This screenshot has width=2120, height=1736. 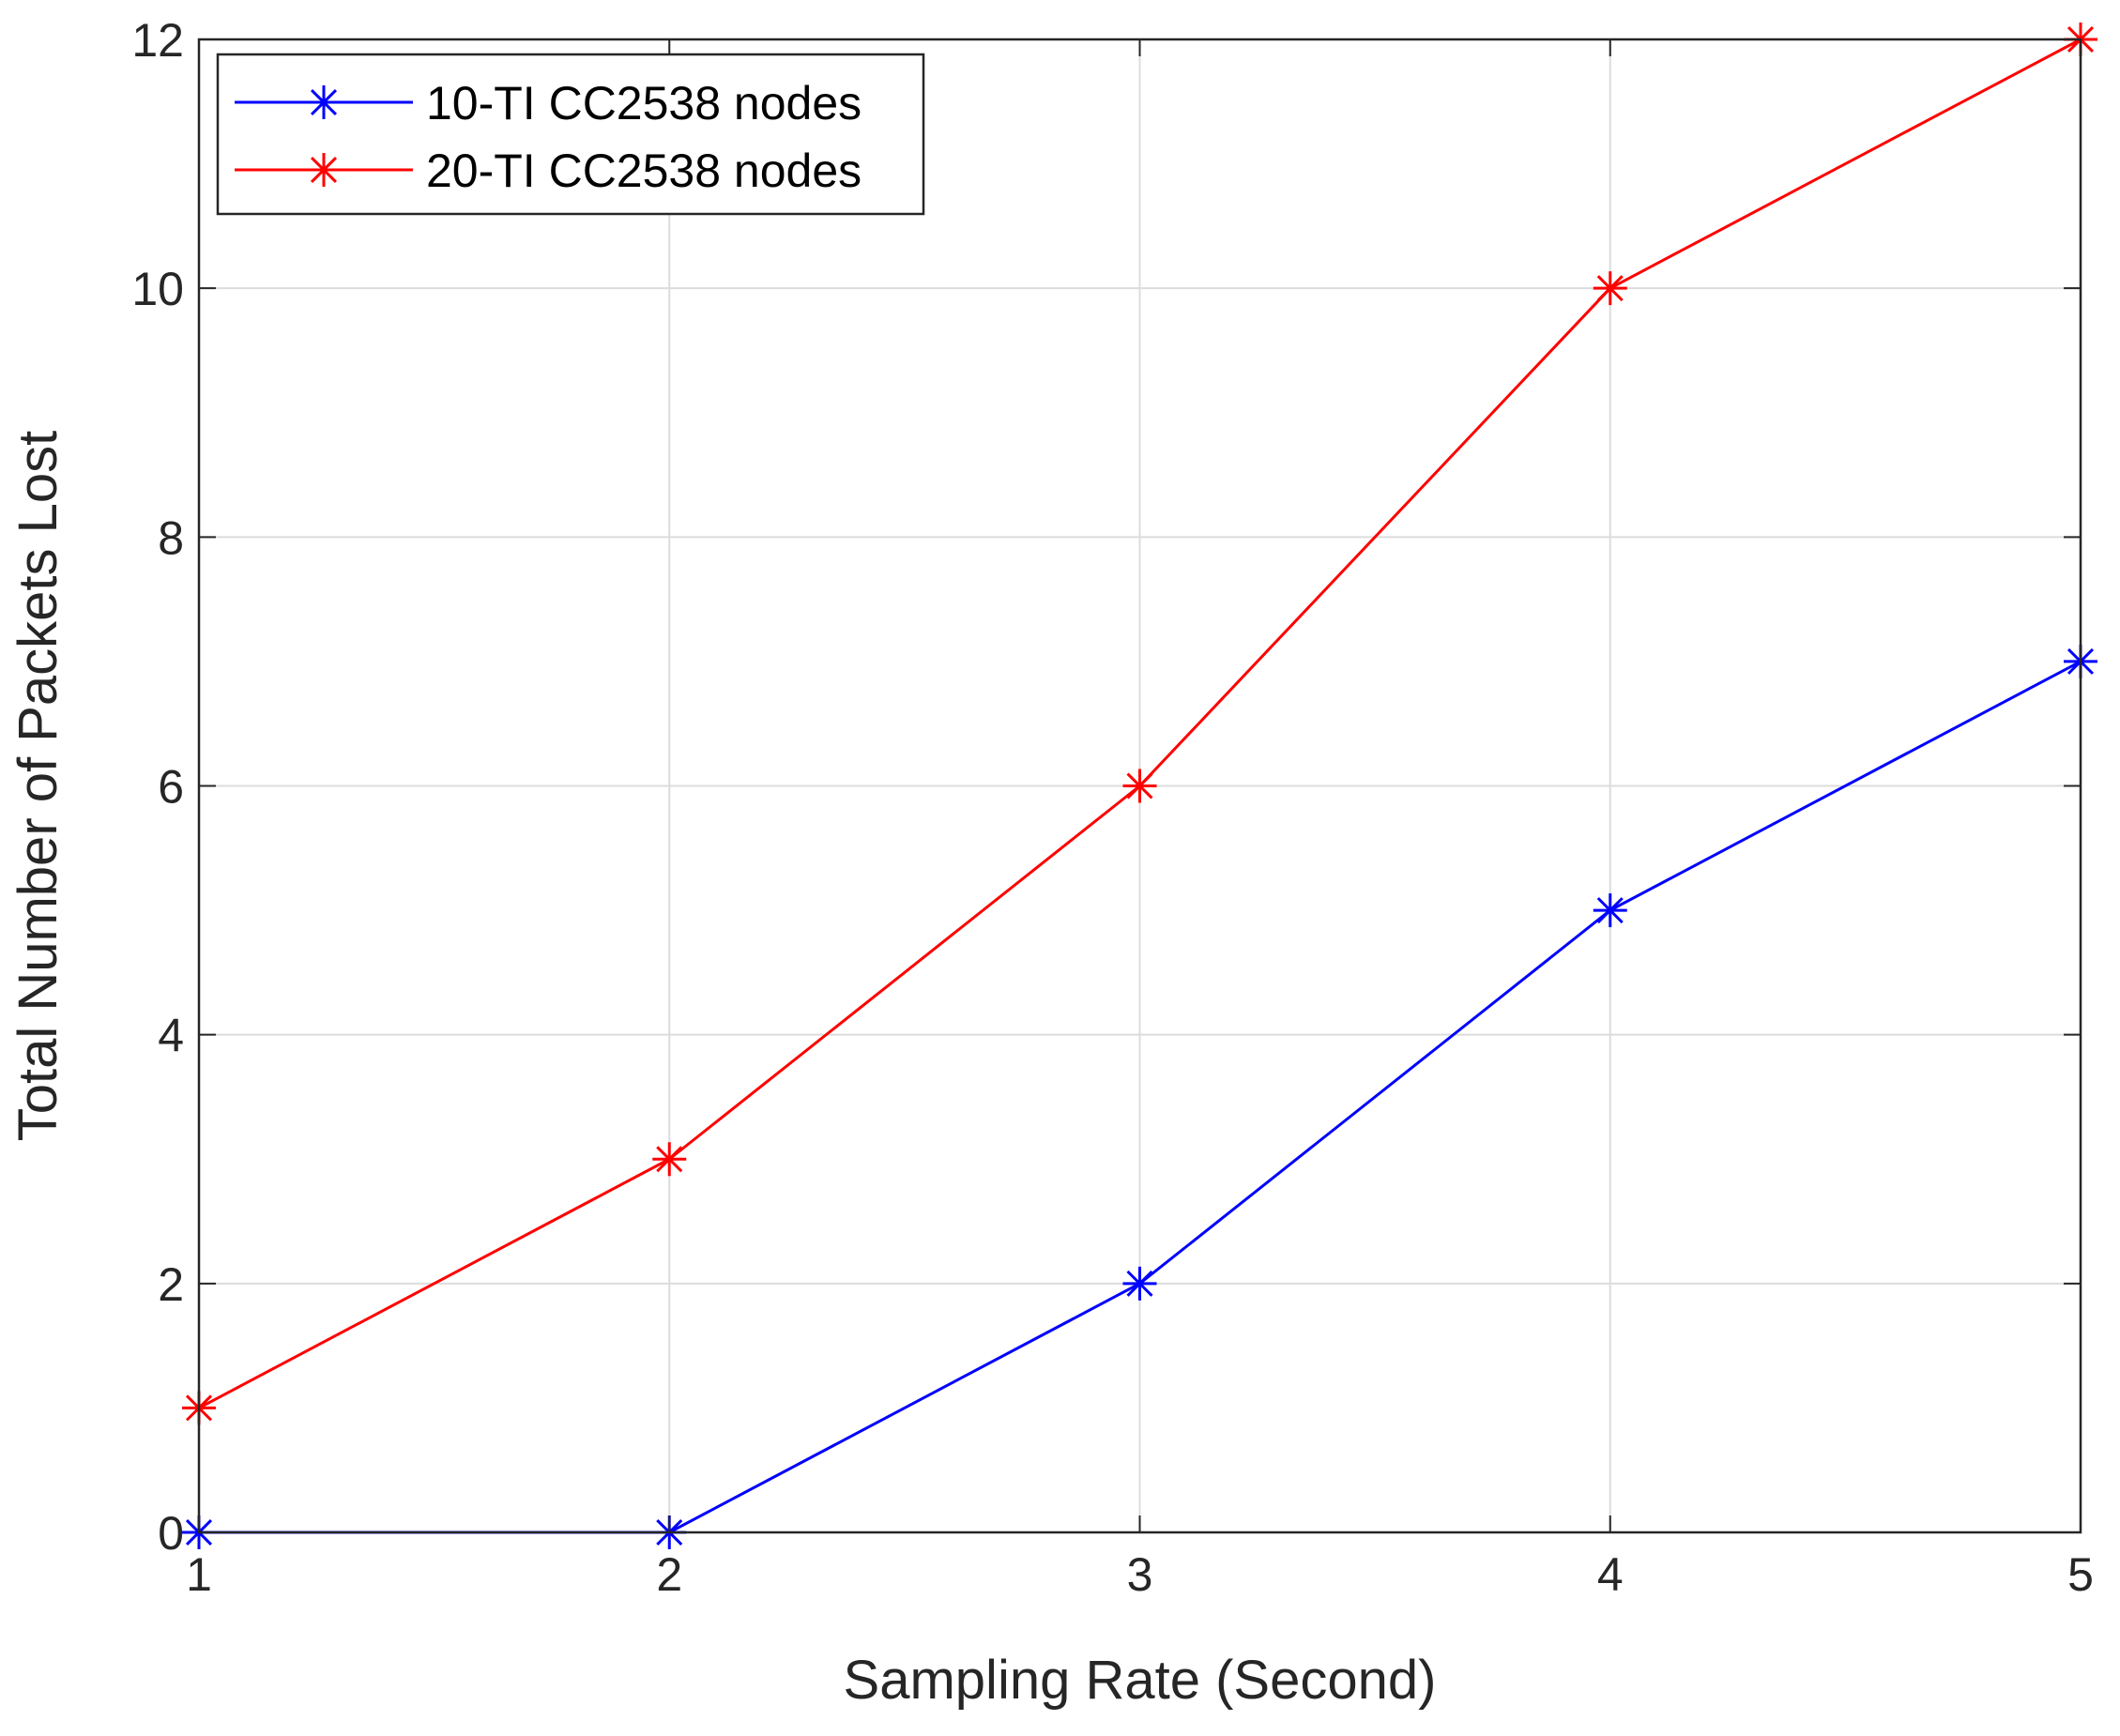 I want to click on x-tick-label: 3, so click(x=1140, y=1574).